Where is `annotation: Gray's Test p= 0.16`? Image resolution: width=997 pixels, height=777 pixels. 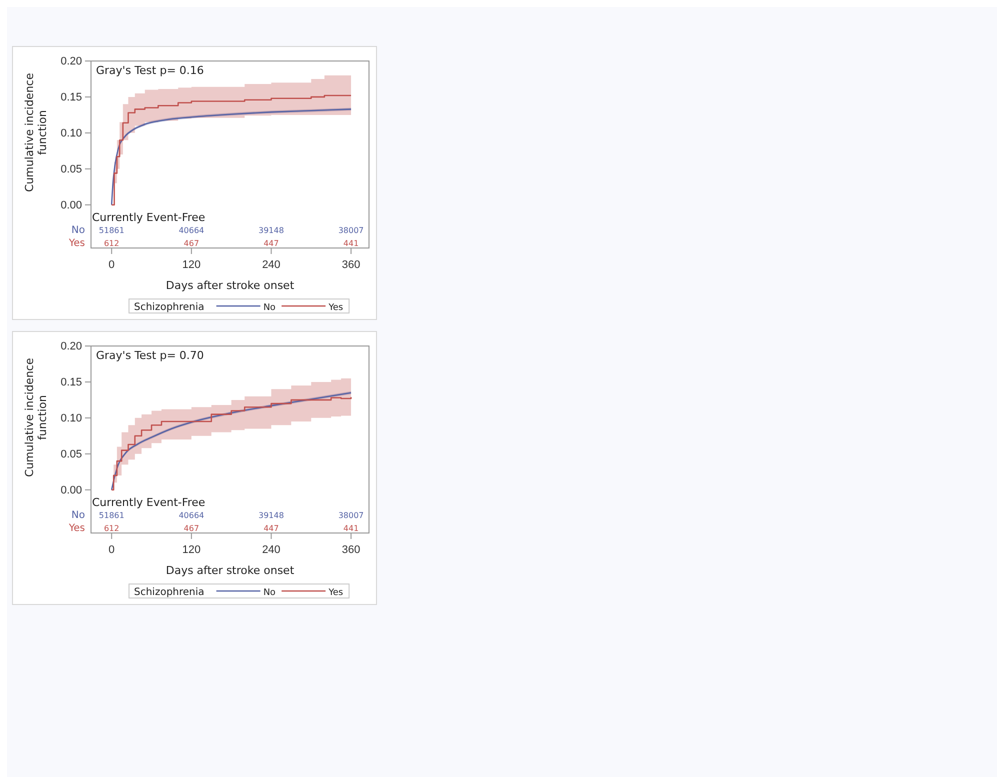 annotation: Gray's Test p= 0.16 is located at coordinates (150, 70).